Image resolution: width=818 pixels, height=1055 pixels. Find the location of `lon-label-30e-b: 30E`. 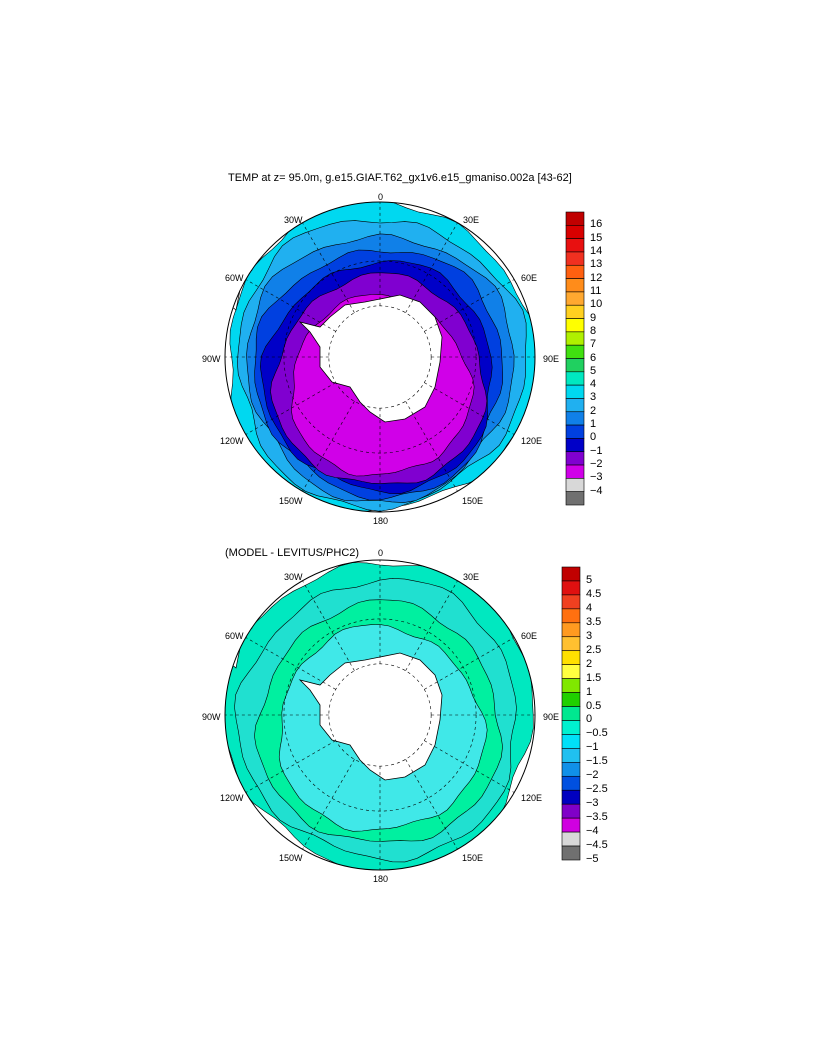

lon-label-30e-b: 30E is located at coordinates (471, 577).